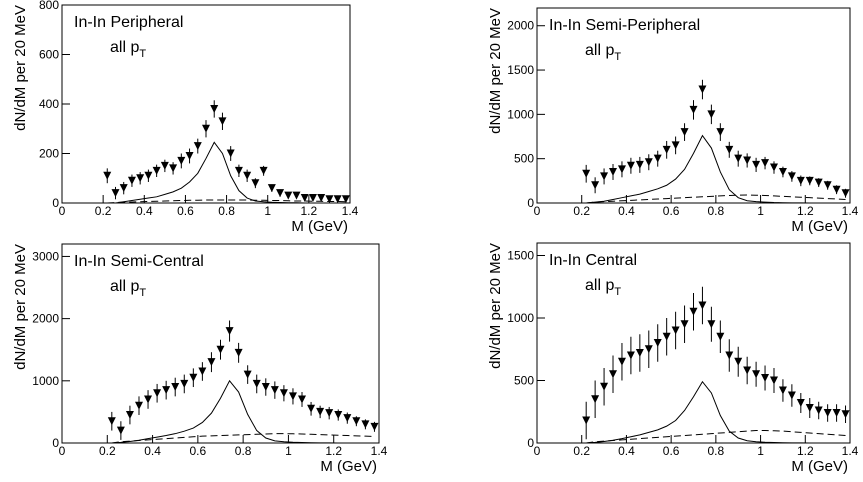 The width and height of the screenshot is (863, 482). I want to click on y-tick-label: 200, so click(49, 154).